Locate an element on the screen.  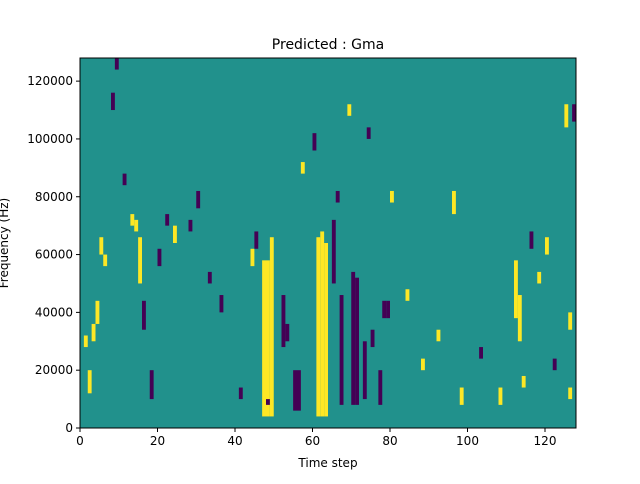
chart-title: Predicted : Gma is located at coordinates (328, 45).